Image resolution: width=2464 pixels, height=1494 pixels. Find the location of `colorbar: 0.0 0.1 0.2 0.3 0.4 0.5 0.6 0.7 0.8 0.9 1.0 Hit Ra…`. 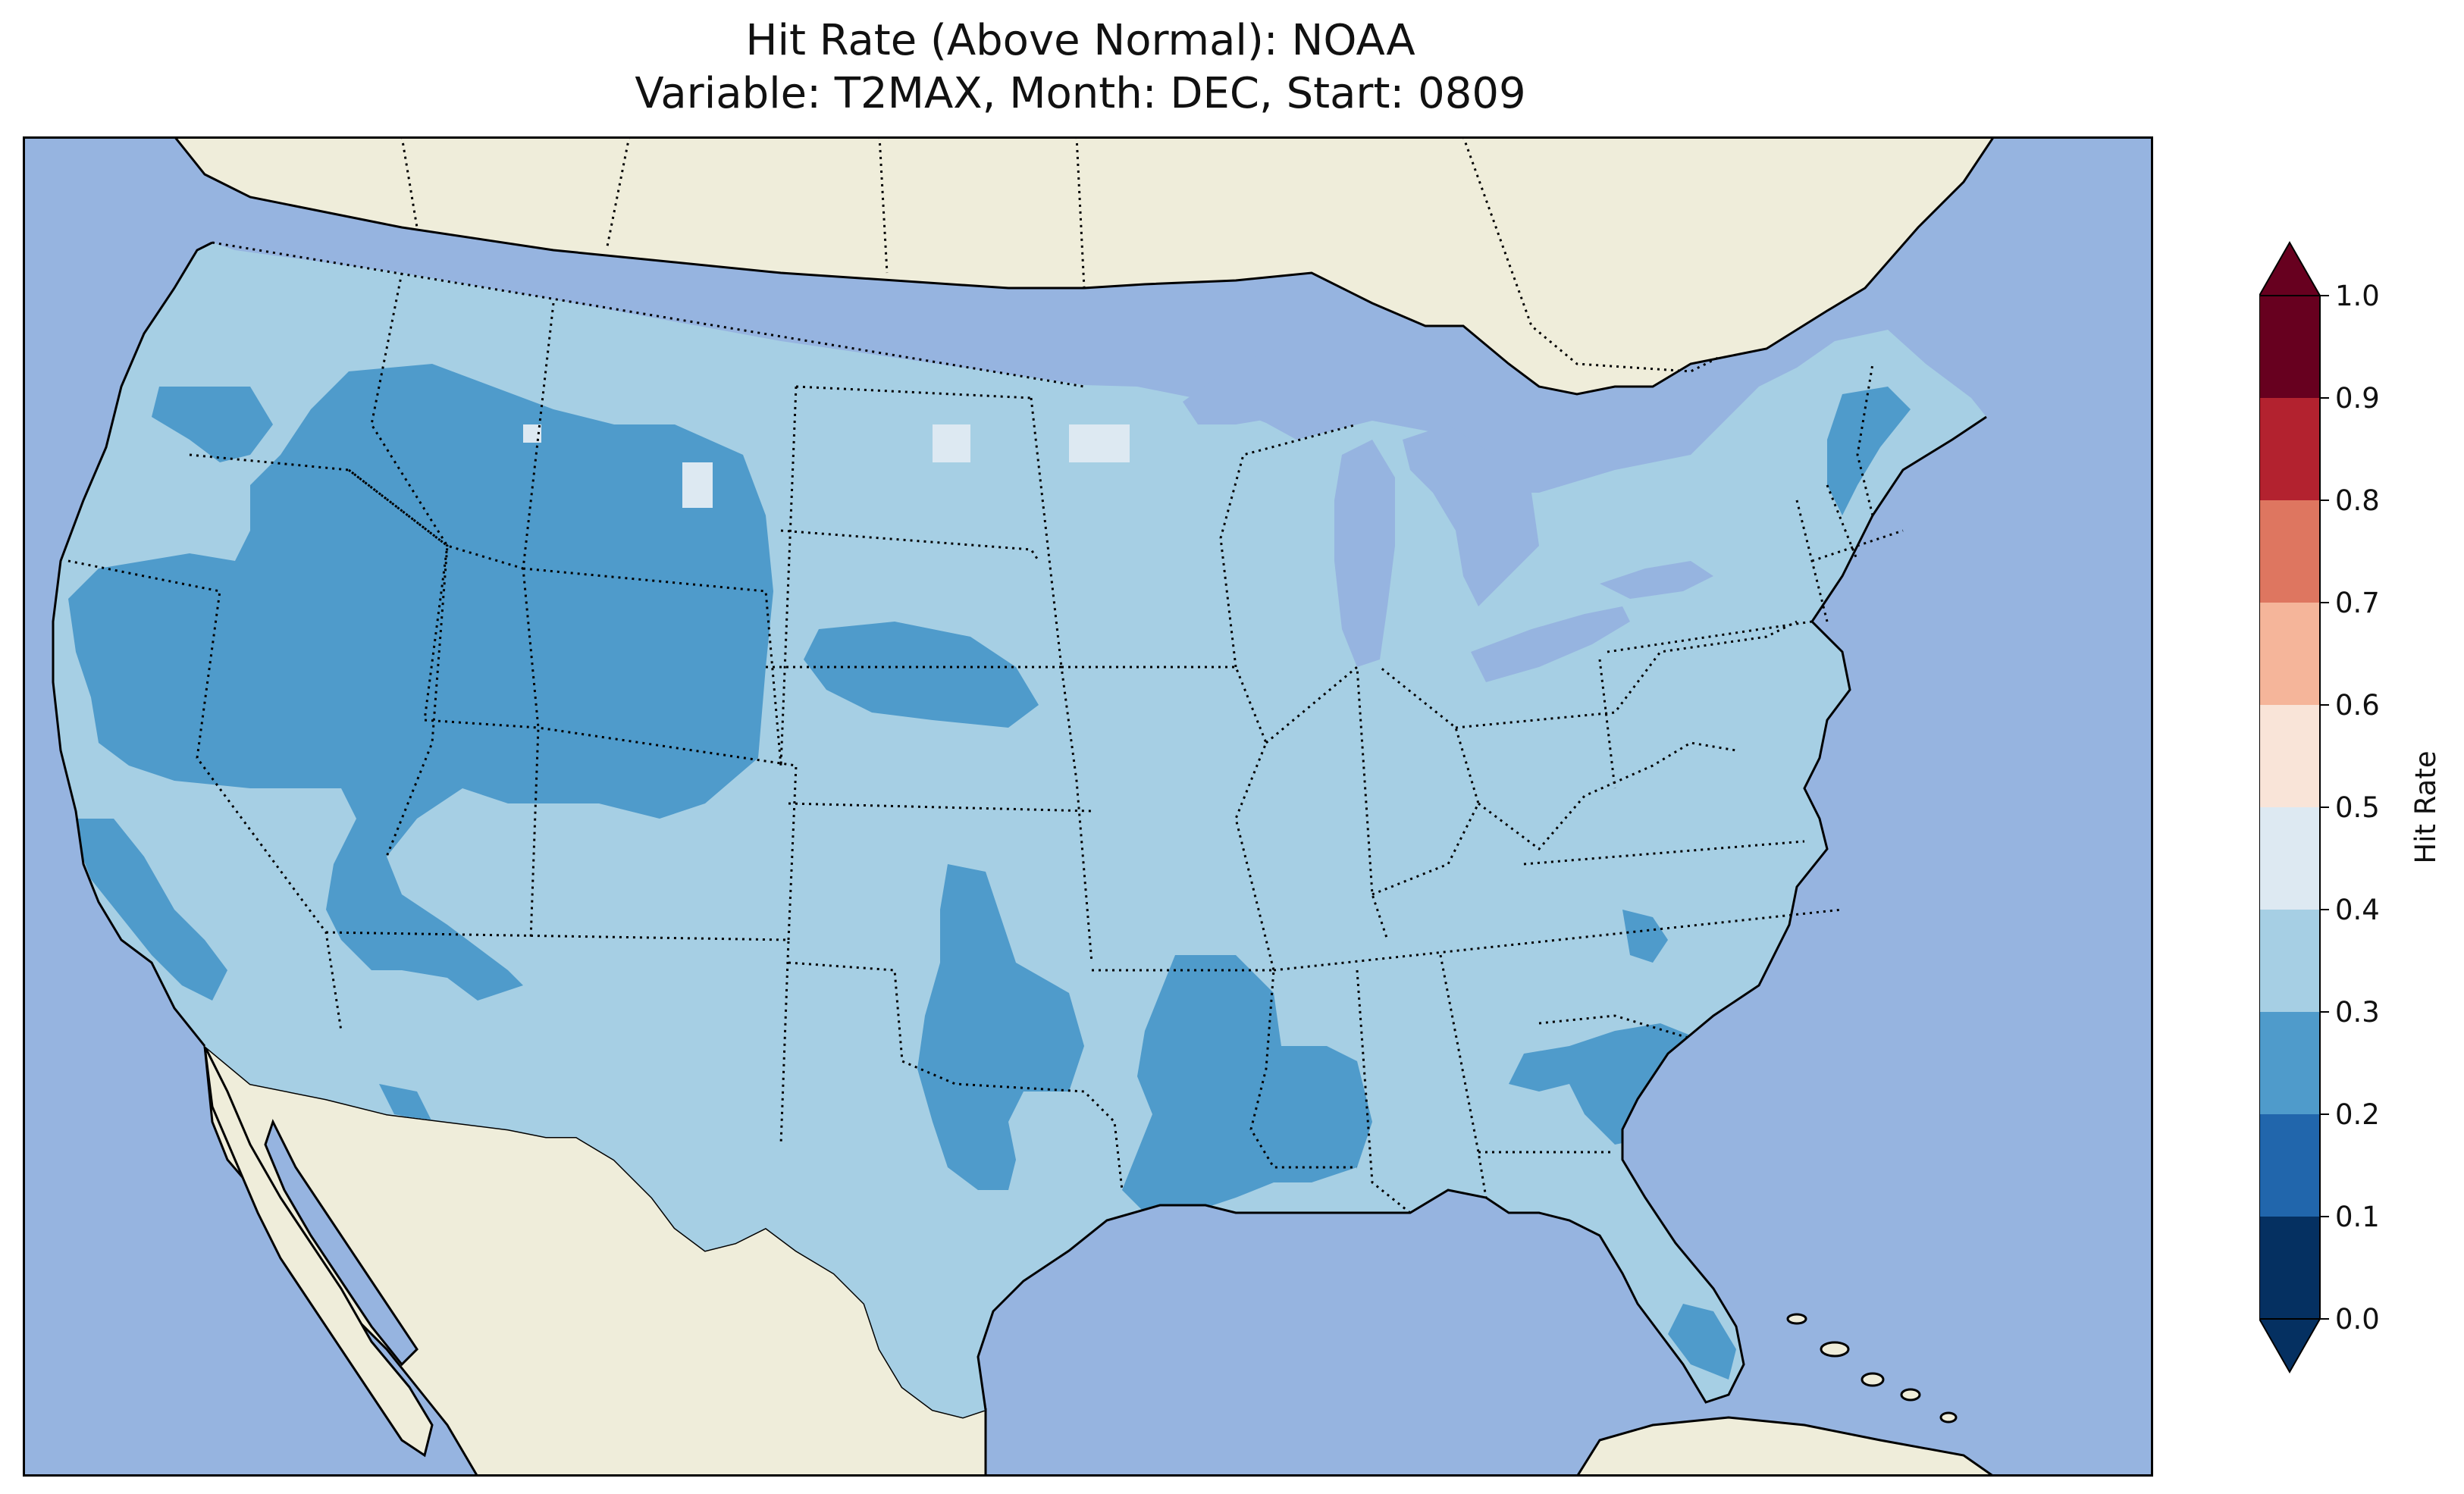

colorbar: 0.0 0.1 0.2 0.3 0.4 0.5 0.6 0.7 0.8 0.9 1.0 Hit Ra… is located at coordinates (2350, 807).